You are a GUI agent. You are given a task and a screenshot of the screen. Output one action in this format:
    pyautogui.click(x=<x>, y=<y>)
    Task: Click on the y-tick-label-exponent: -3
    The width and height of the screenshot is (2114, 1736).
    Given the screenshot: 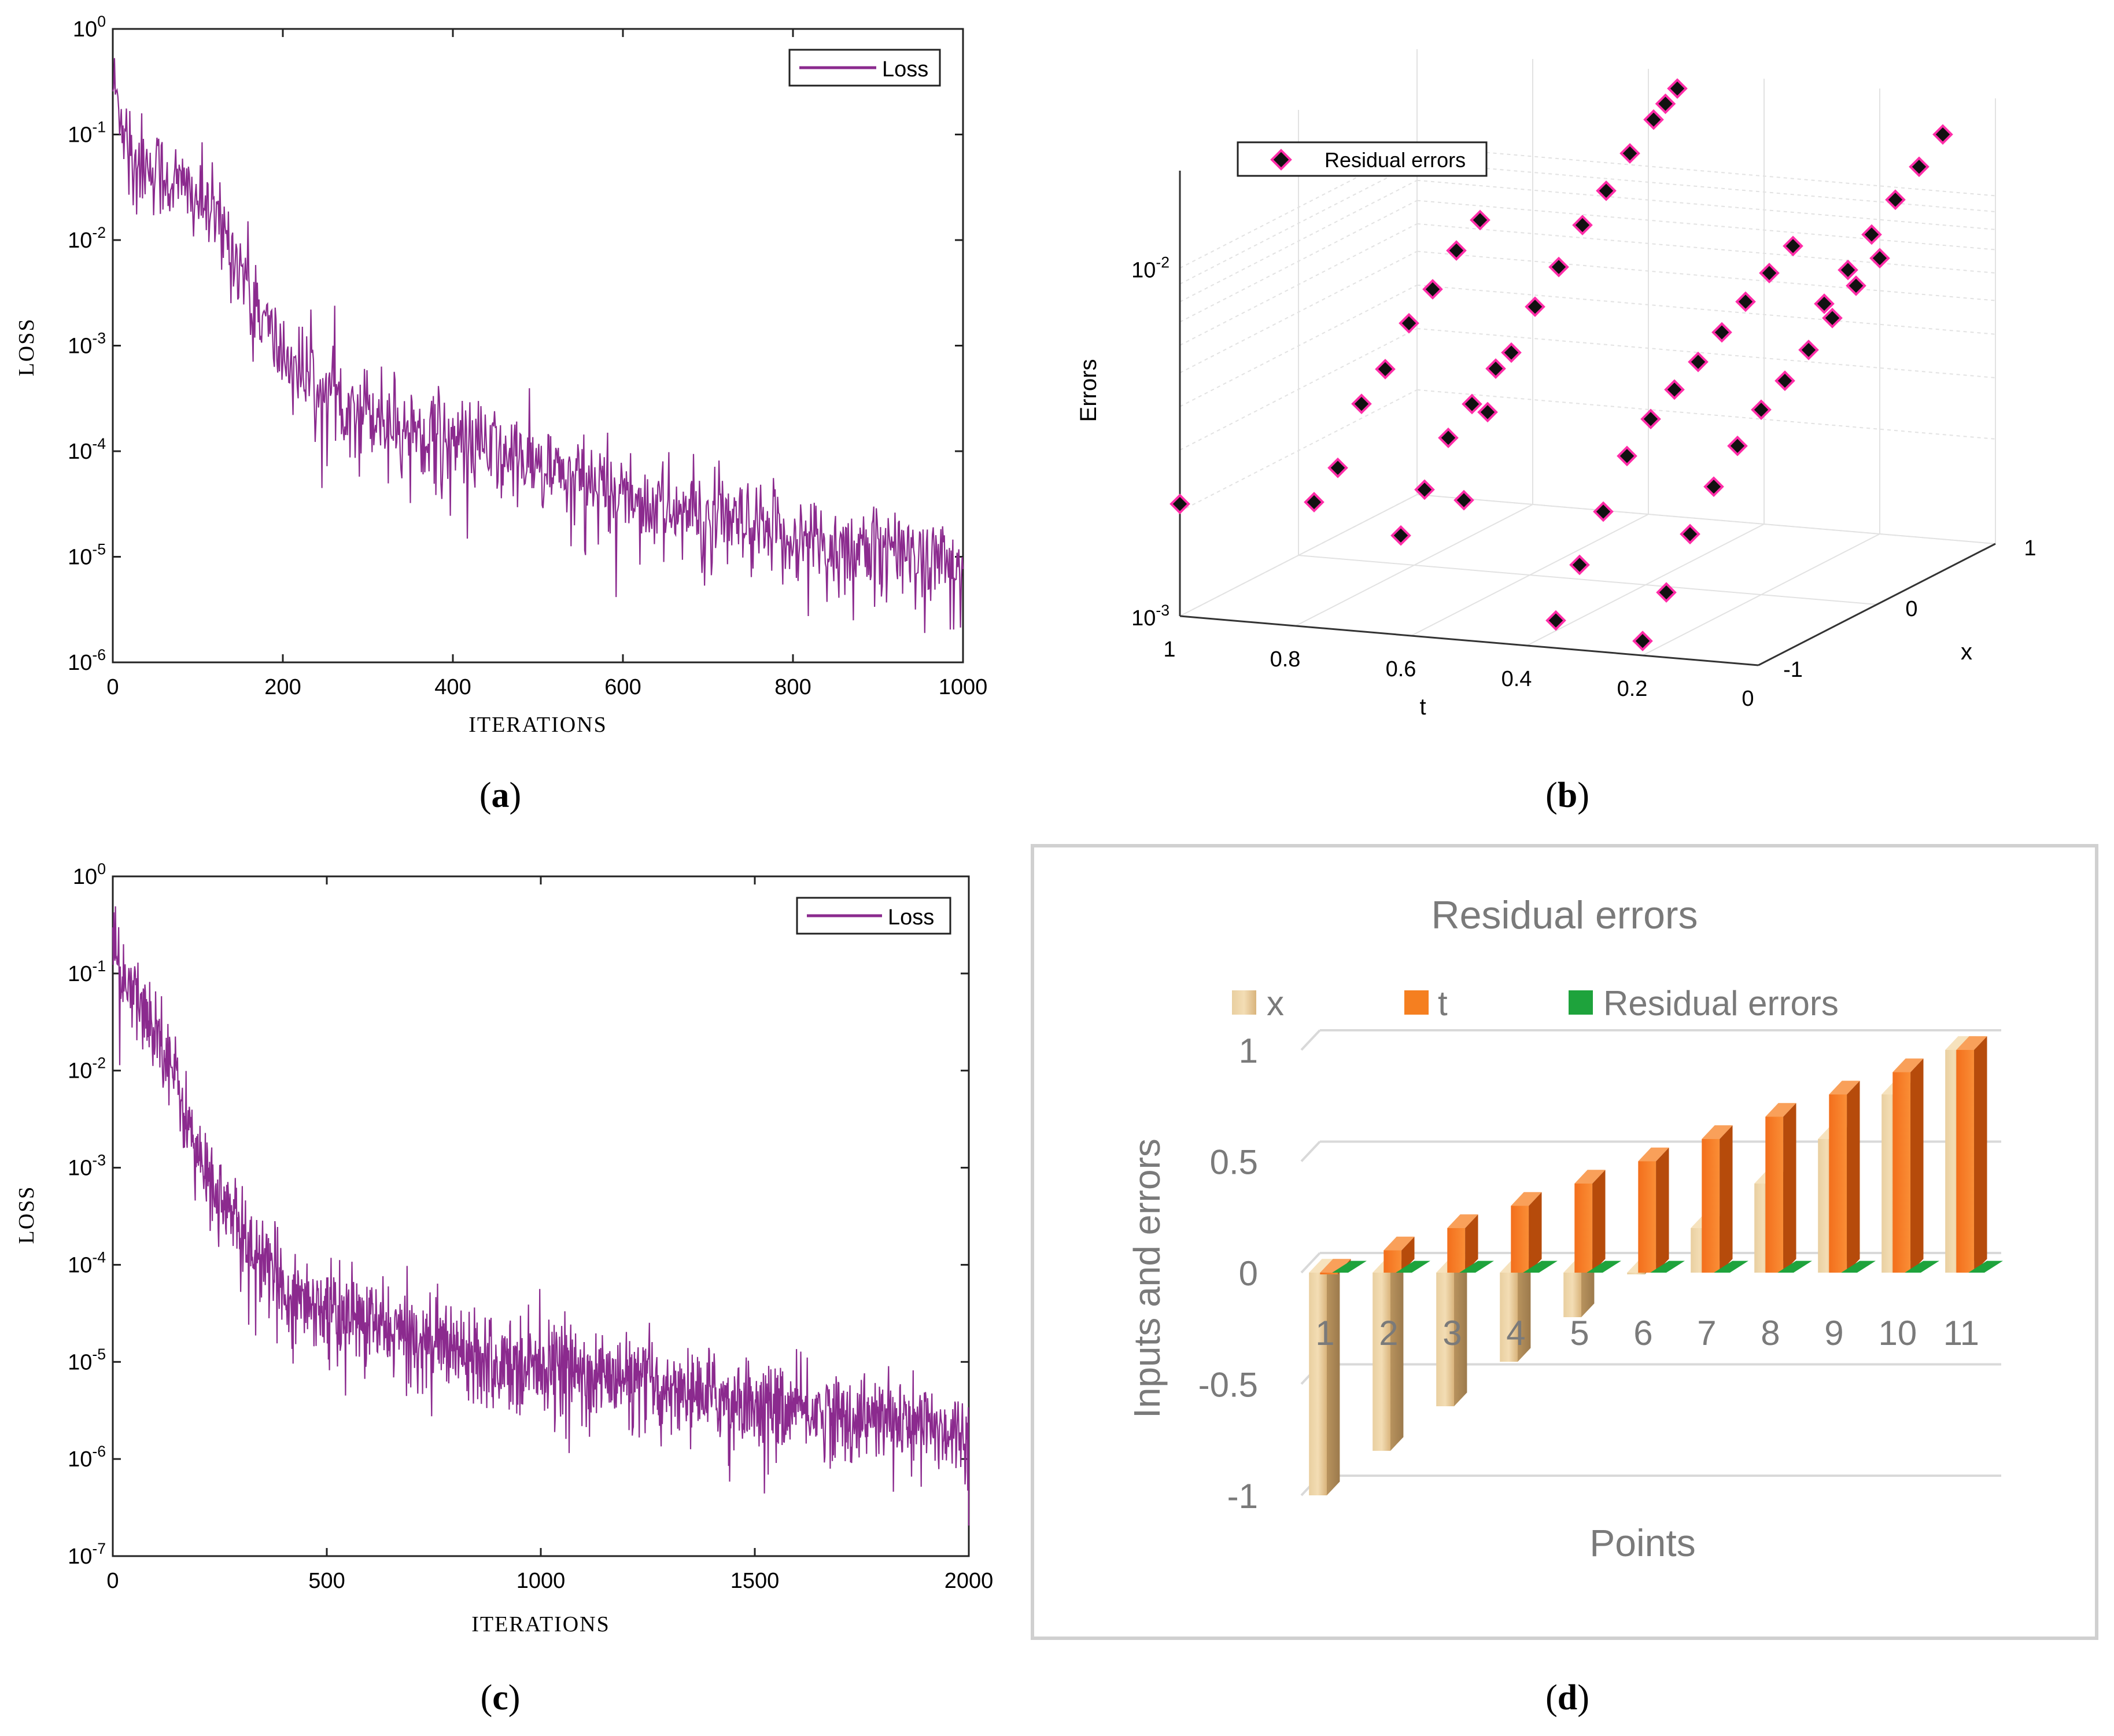 What is the action you would take?
    pyautogui.click(x=99, y=338)
    